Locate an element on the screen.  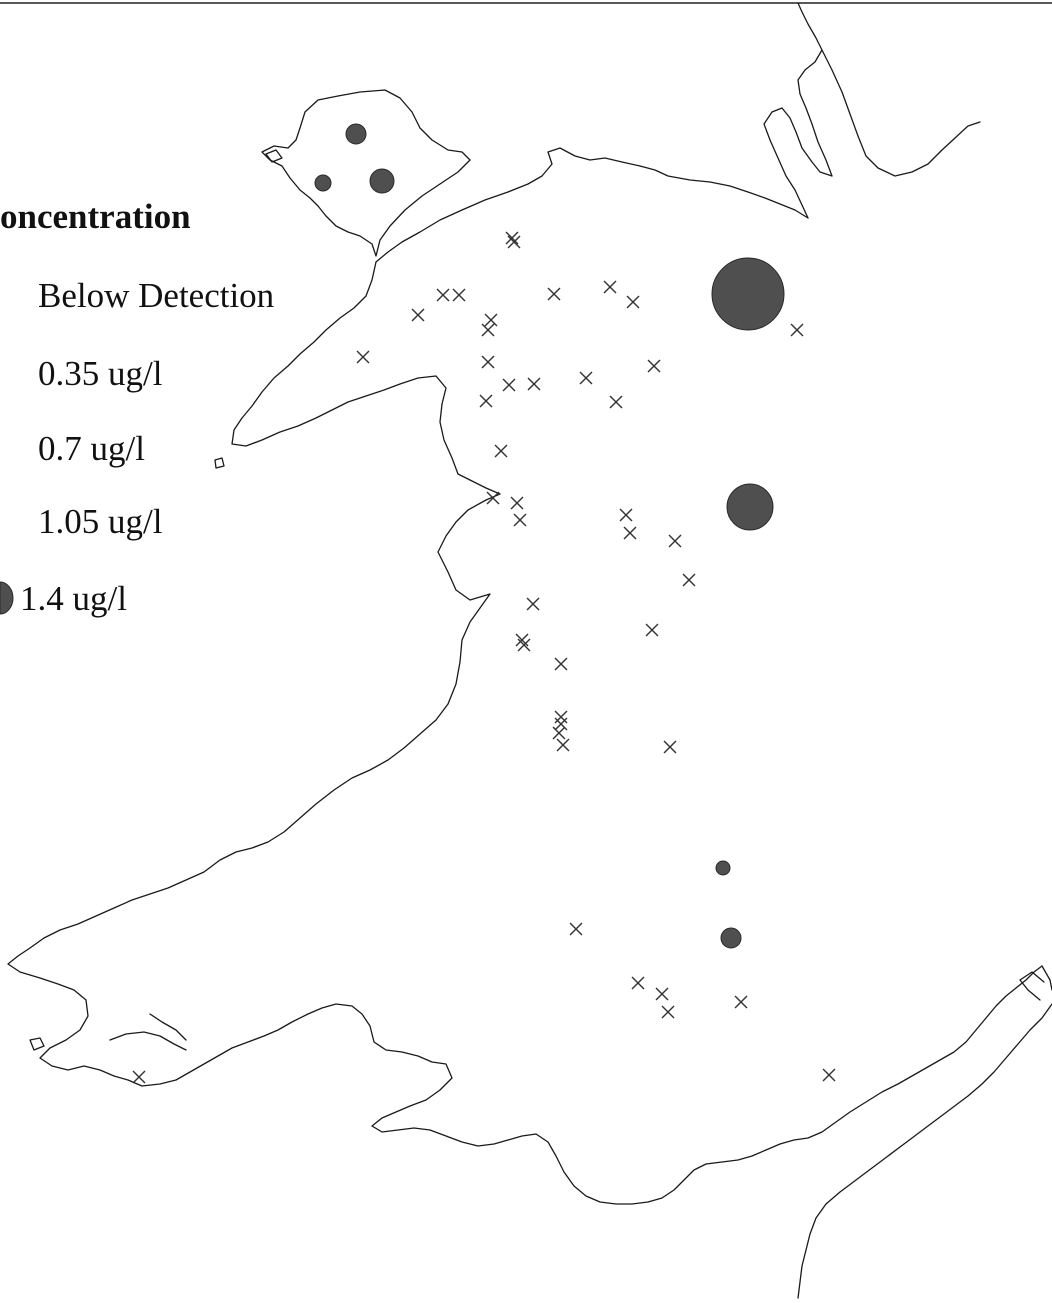
coastline-wirral is located at coordinates (901, 113).